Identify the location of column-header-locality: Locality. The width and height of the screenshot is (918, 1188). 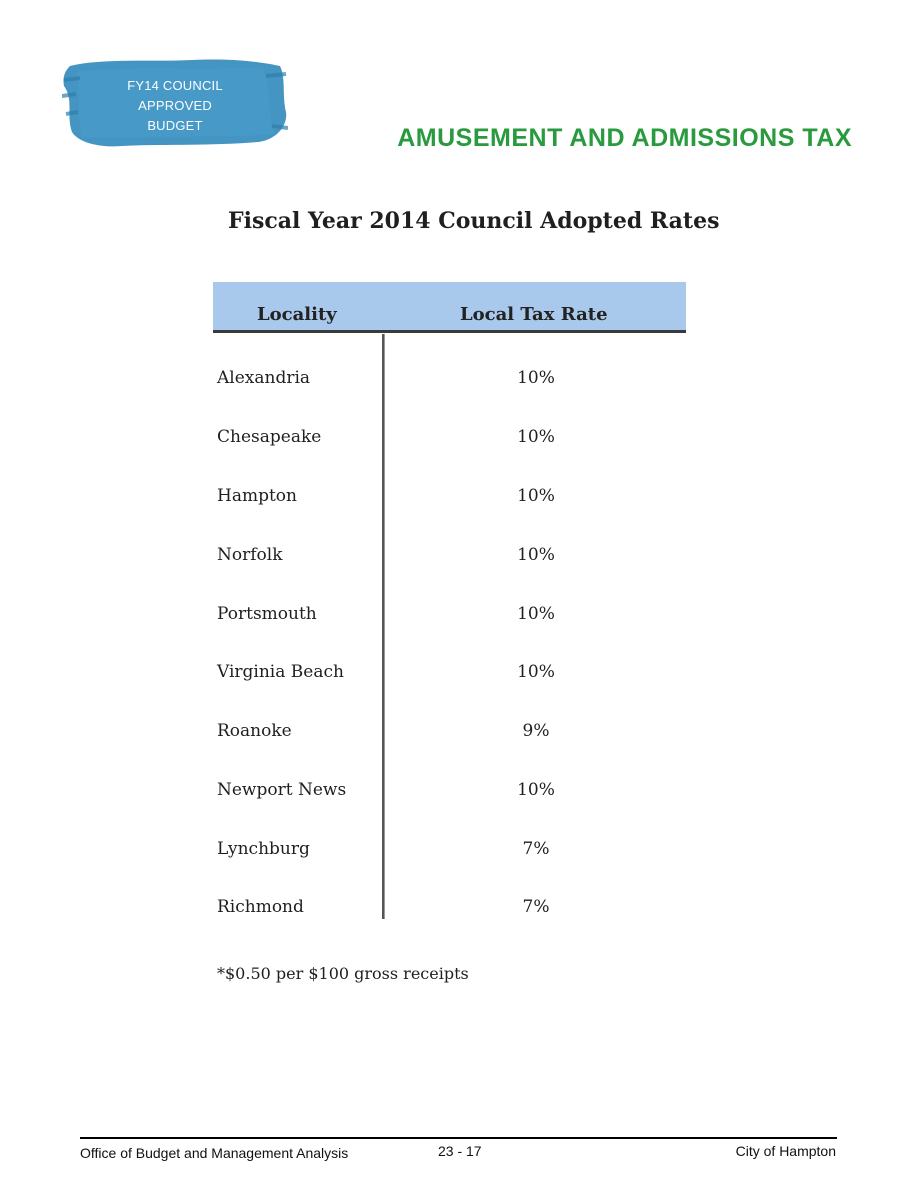
(297, 314).